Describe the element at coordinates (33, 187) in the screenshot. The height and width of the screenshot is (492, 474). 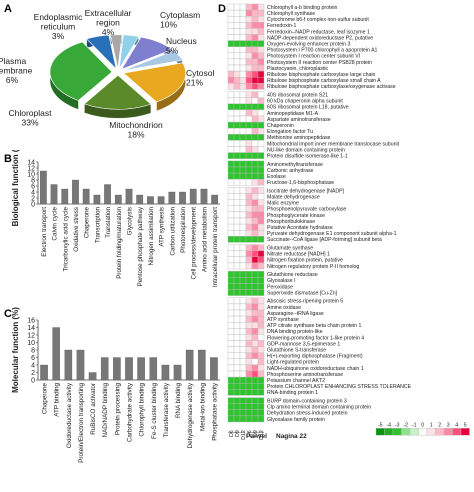
I see `y-tick-label: 6` at that location.